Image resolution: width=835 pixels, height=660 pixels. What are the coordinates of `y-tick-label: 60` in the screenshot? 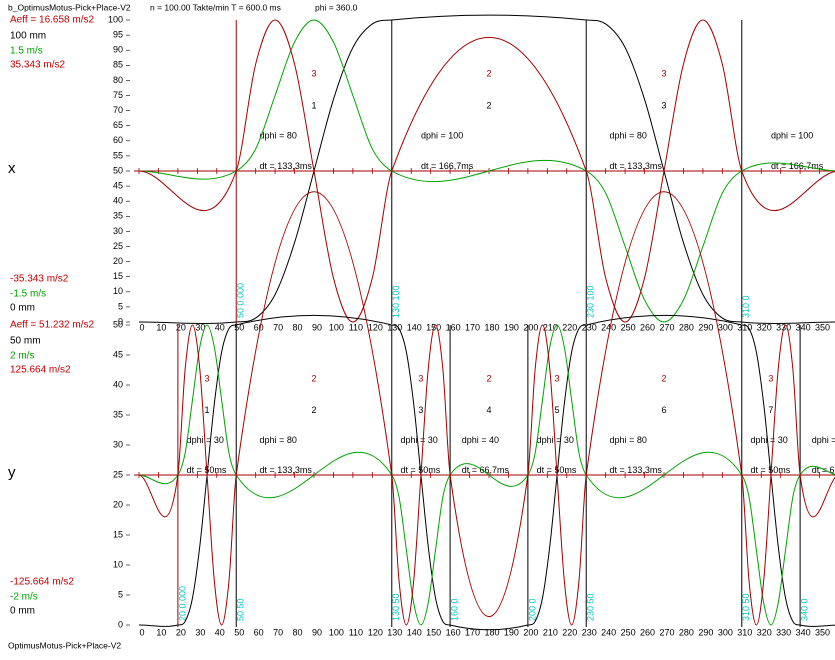 It's located at (118, 140).